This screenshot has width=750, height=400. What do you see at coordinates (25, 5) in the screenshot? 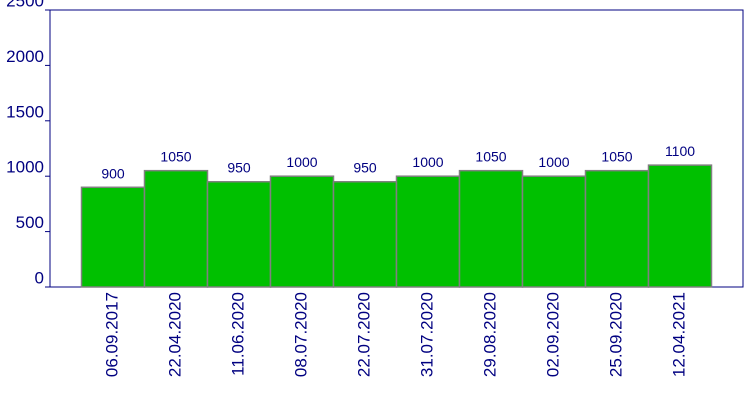
I see `y-tick-label: 2500` at bounding box center [25, 5].